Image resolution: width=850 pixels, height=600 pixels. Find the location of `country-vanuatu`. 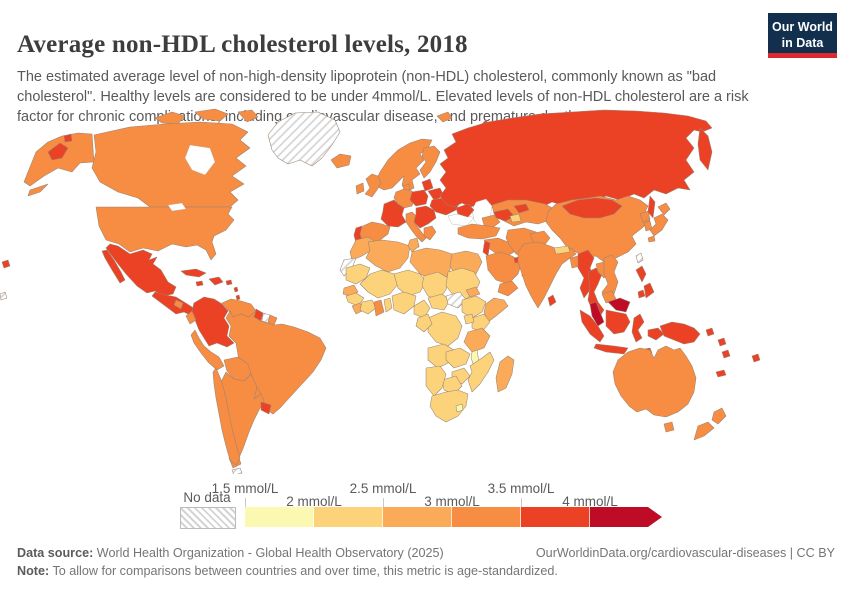

country-vanuatu is located at coordinates (726, 354).